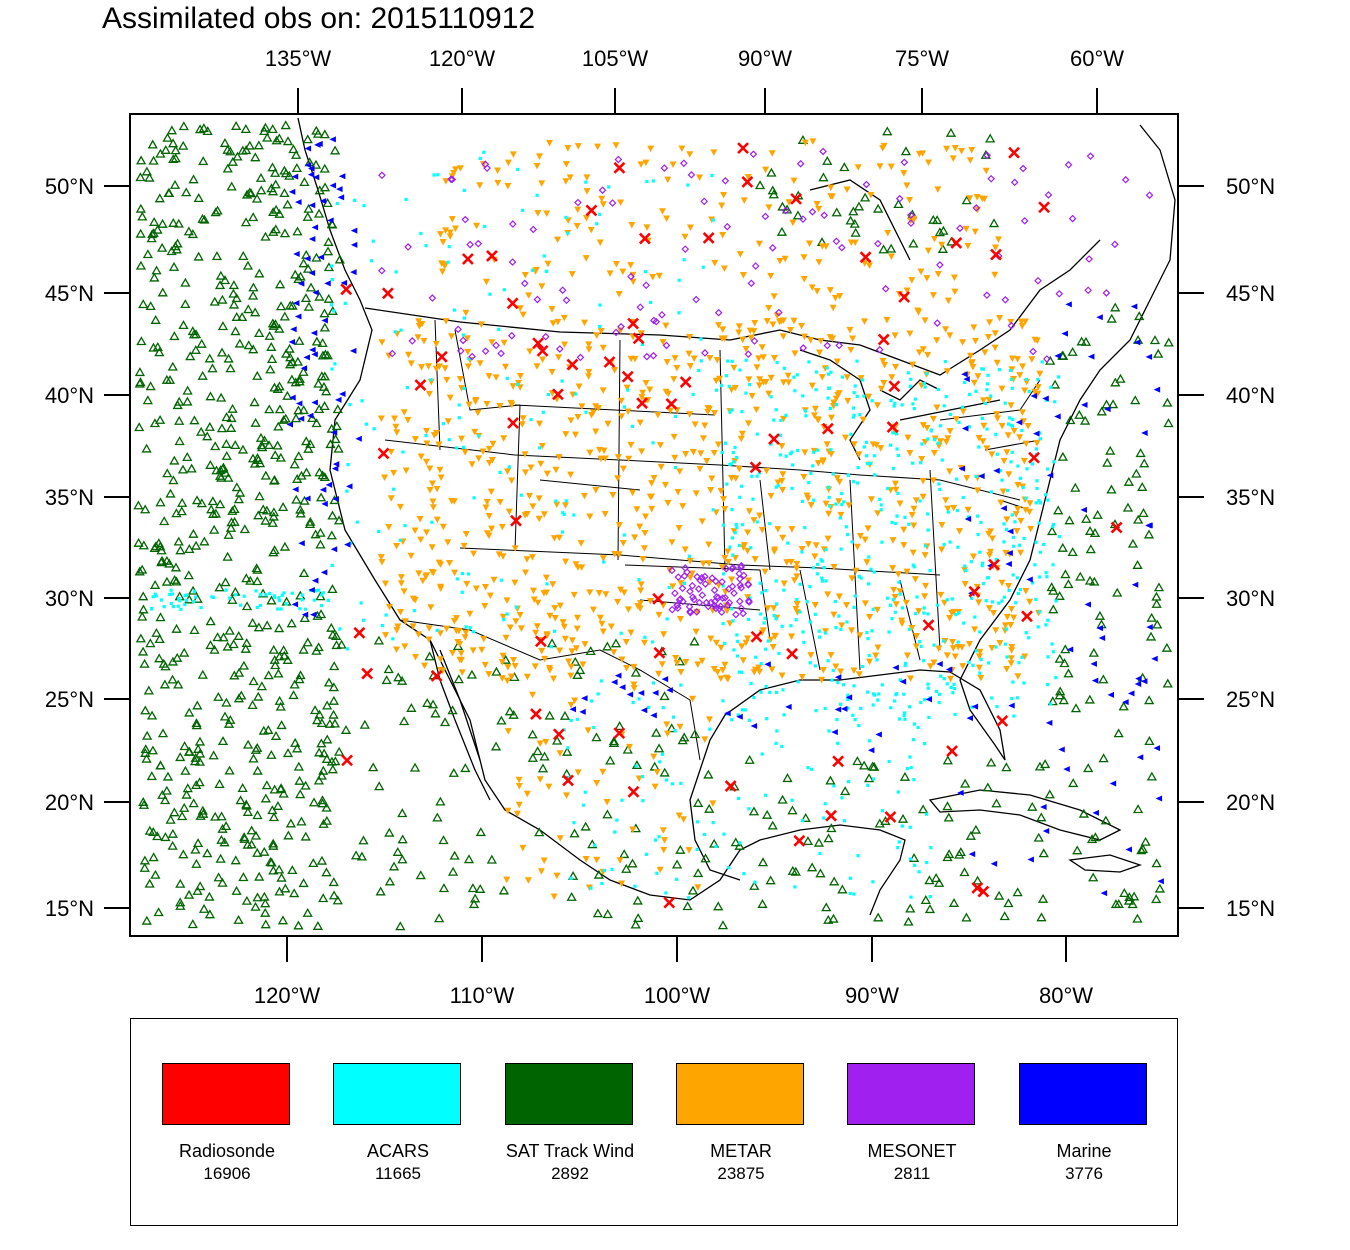 This screenshot has width=1350, height=1250. I want to click on radiosonde-marker, so click(827, 428).